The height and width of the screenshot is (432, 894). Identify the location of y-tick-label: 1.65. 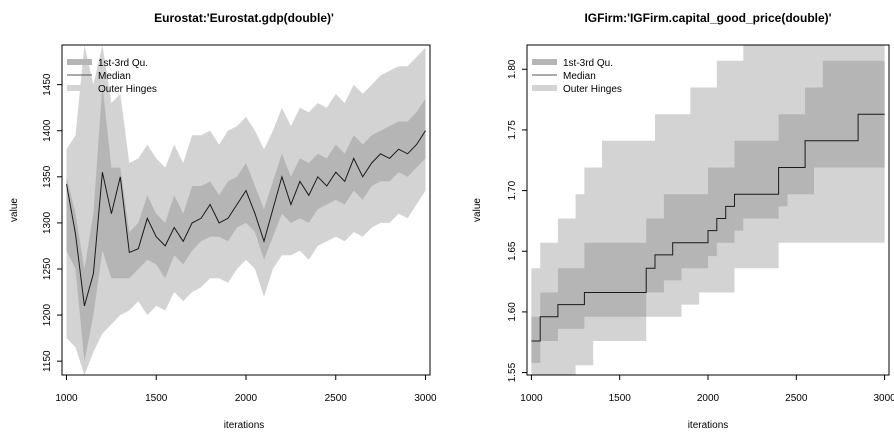
(512, 251).